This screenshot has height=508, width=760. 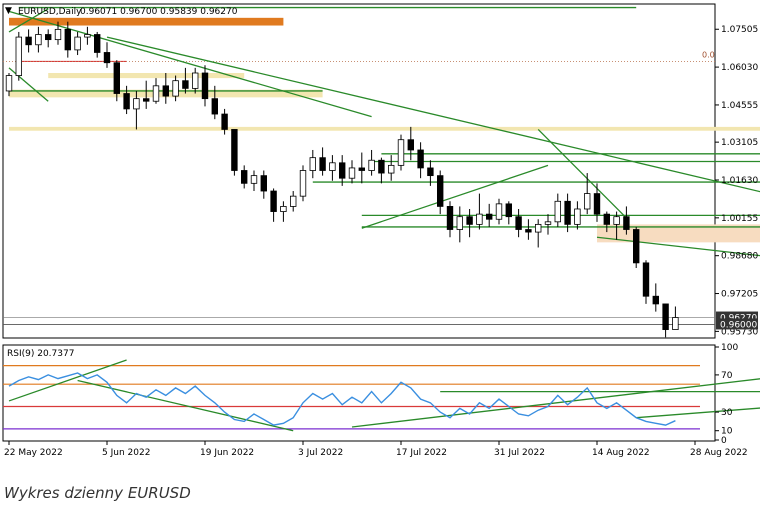 I want to click on badge-text: 0.96000, so click(x=738, y=325).